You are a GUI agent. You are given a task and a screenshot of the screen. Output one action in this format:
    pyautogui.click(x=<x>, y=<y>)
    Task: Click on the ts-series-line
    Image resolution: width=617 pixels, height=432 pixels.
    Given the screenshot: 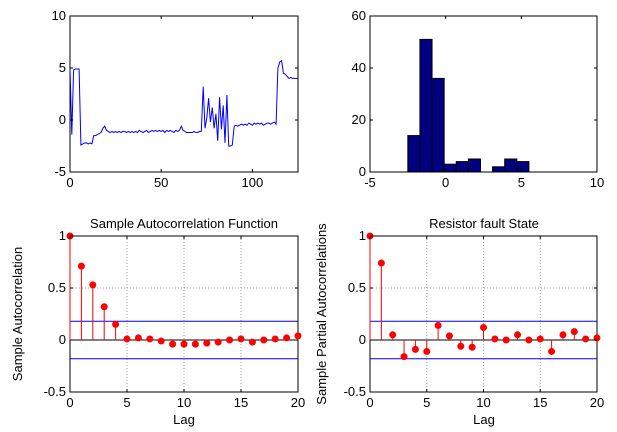 What is the action you would take?
    pyautogui.click(x=183, y=103)
    